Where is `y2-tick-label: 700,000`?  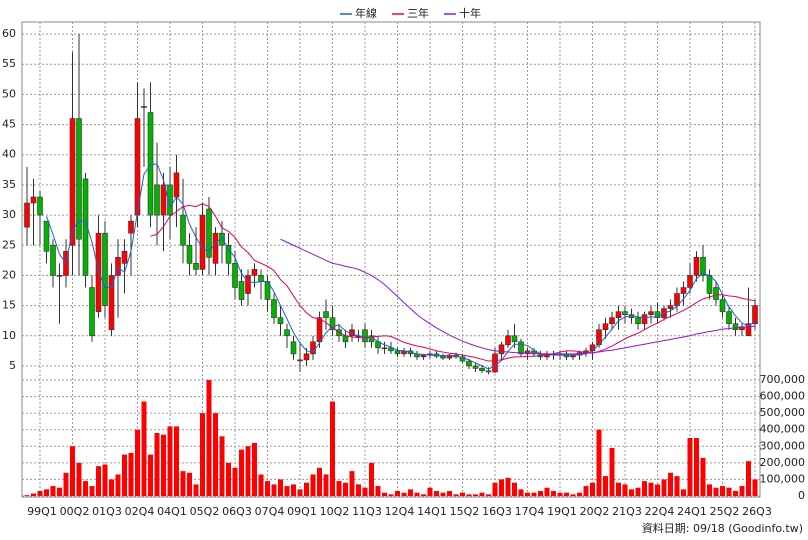
y2-tick-label: 700,000 is located at coordinates (783, 379).